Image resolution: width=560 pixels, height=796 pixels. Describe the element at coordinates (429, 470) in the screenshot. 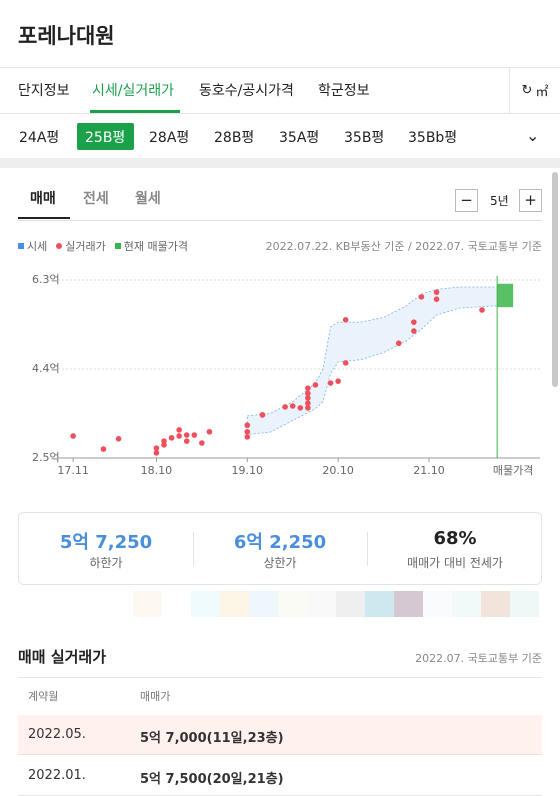

I see `x-tick-label: 21.10` at that location.